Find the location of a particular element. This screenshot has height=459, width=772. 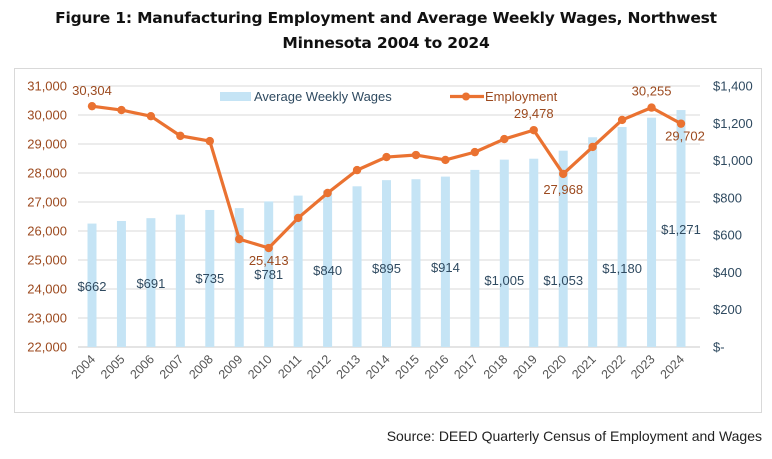

employment-point-2016 is located at coordinates (445, 160).